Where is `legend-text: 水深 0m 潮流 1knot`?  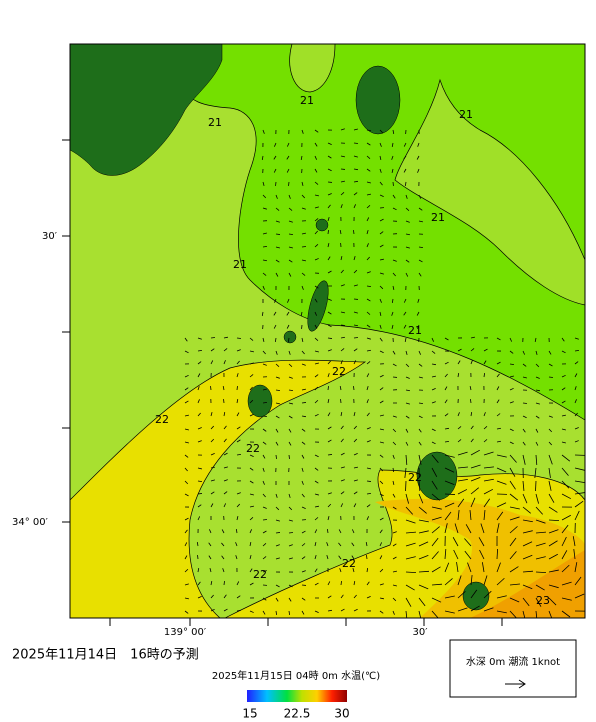 legend-text: 水深 0m 潮流 1knot is located at coordinates (513, 661).